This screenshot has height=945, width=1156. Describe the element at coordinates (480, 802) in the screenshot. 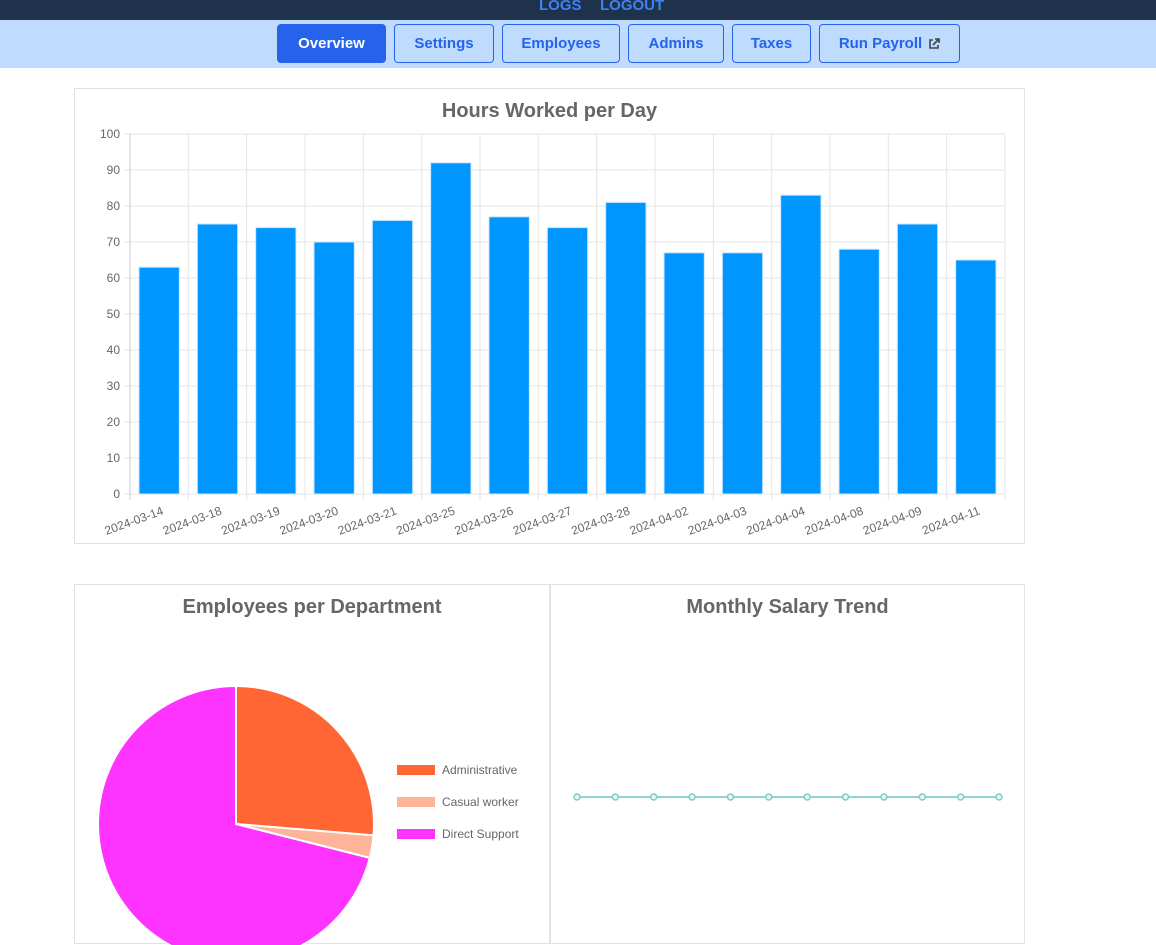

I see `legend-label: Casual worker` at that location.